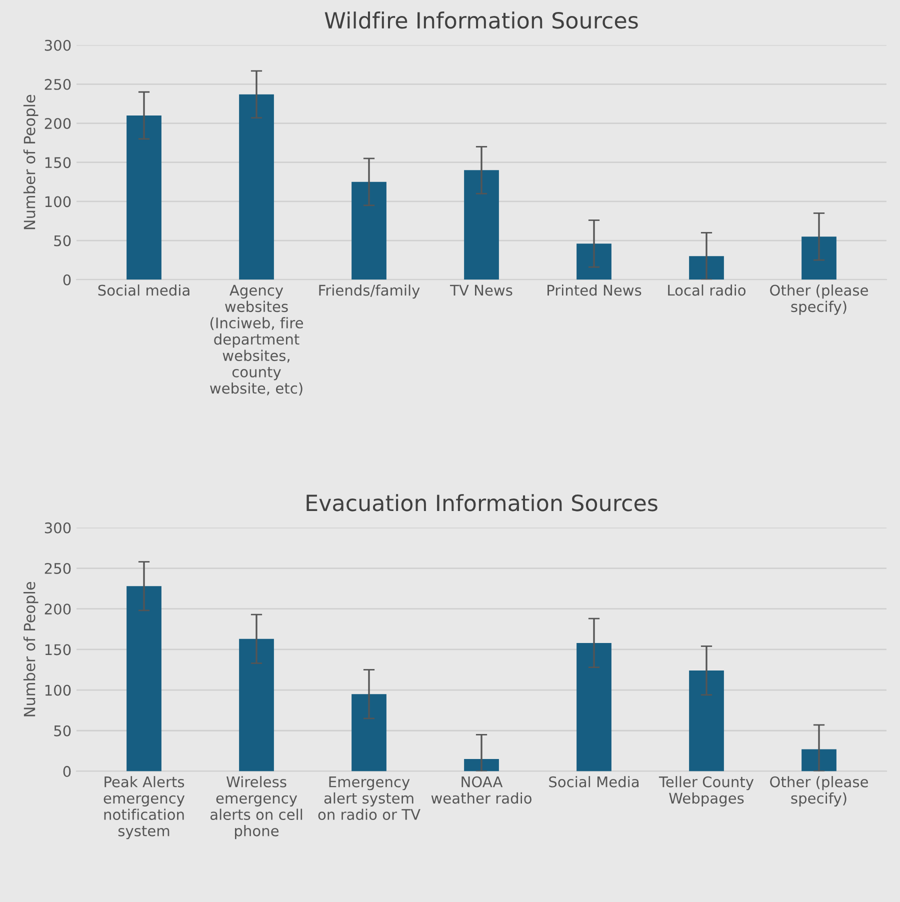  Describe the element at coordinates (482, 503) in the screenshot. I see `chart-title: Evacuation Information Sources` at that location.